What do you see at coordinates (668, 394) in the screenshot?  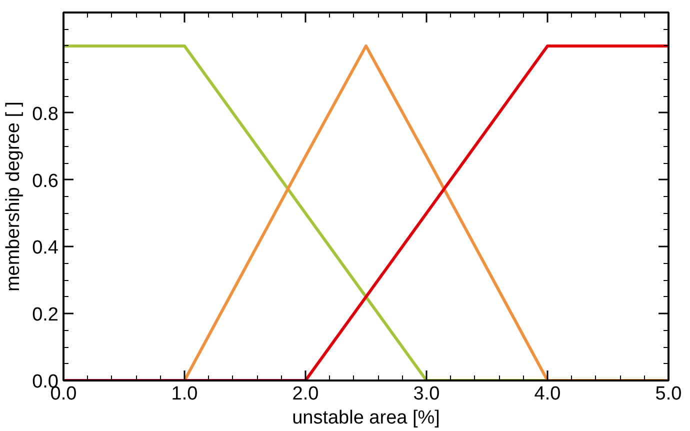 I see `x-tick-label: 5.0` at bounding box center [668, 394].